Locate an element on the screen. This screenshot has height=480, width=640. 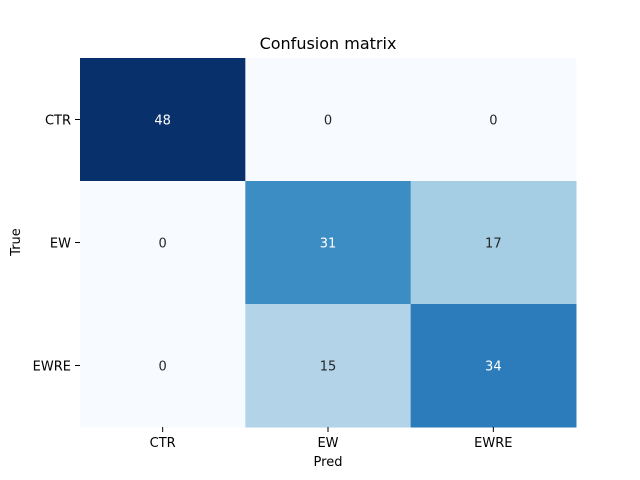
cell-value-label: 15 is located at coordinates (328, 367).